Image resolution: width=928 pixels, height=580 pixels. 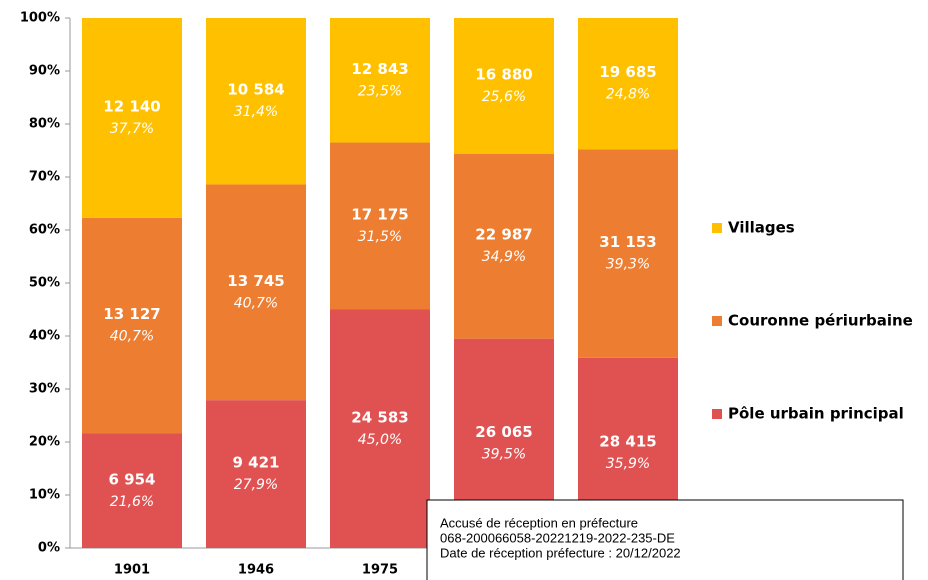 I want to click on count-label: 12 140, so click(x=131, y=106).